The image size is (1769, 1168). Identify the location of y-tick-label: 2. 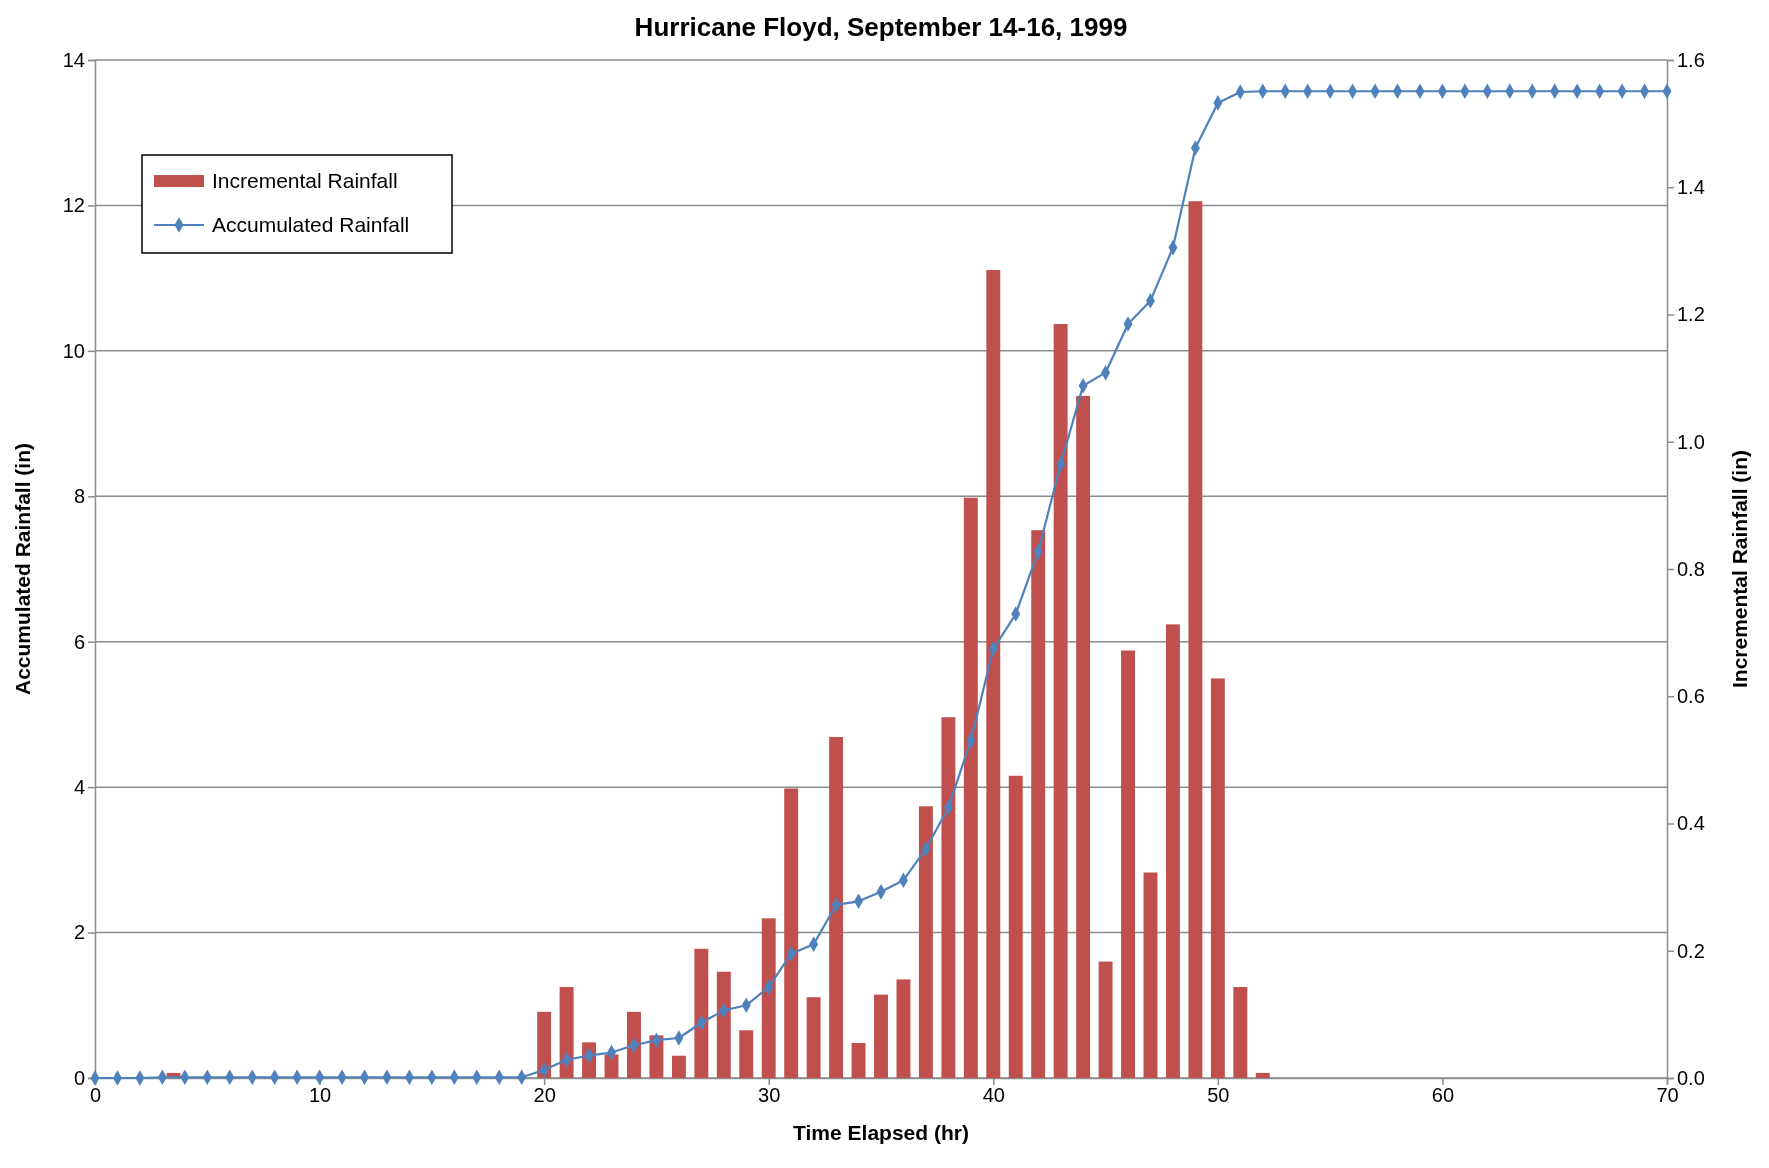
(79, 932).